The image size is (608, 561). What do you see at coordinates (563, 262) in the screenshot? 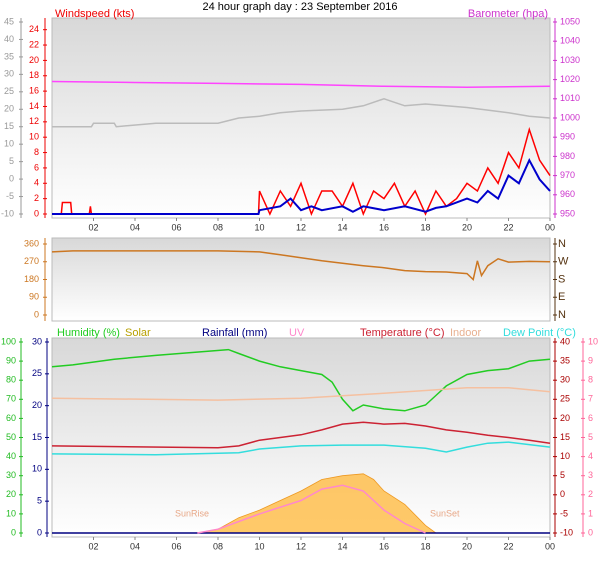
I see `y-tick-label: W` at bounding box center [563, 262].